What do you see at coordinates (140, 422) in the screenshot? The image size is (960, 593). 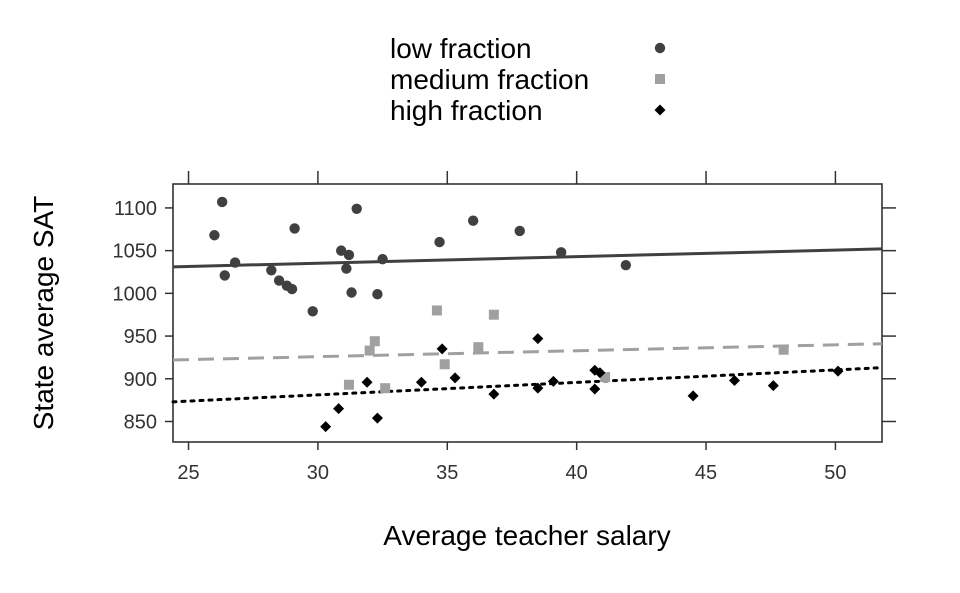 I see `y-tick-label: 850` at bounding box center [140, 422].